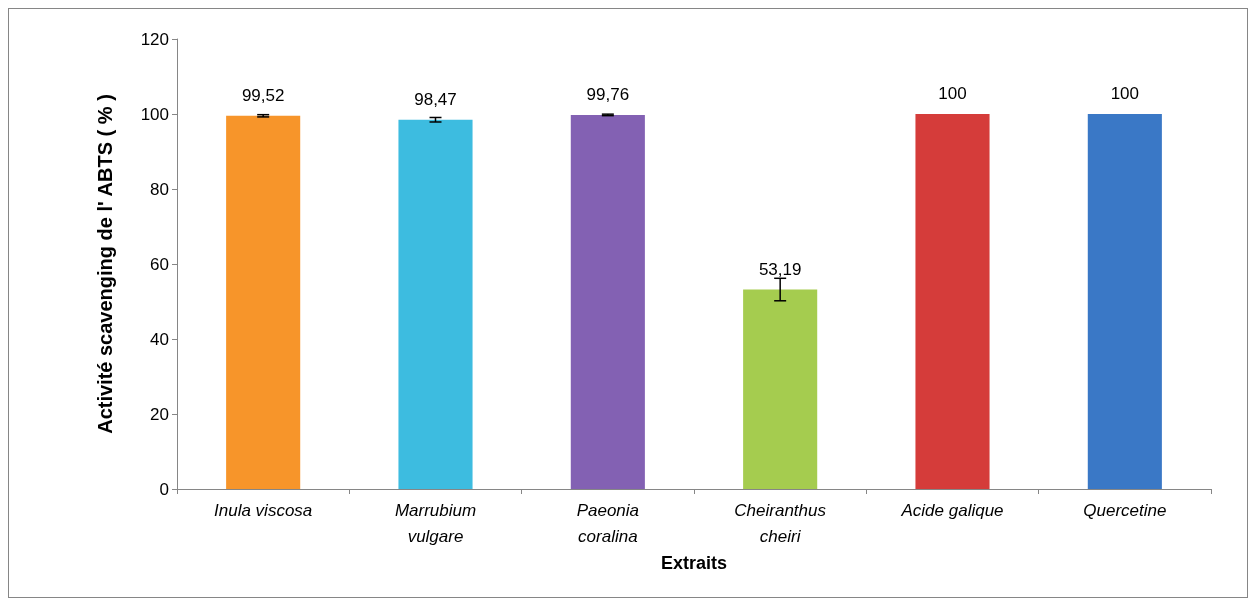 The width and height of the screenshot is (1256, 606). What do you see at coordinates (164, 489) in the screenshot?
I see `y-tick-label: 0` at bounding box center [164, 489].